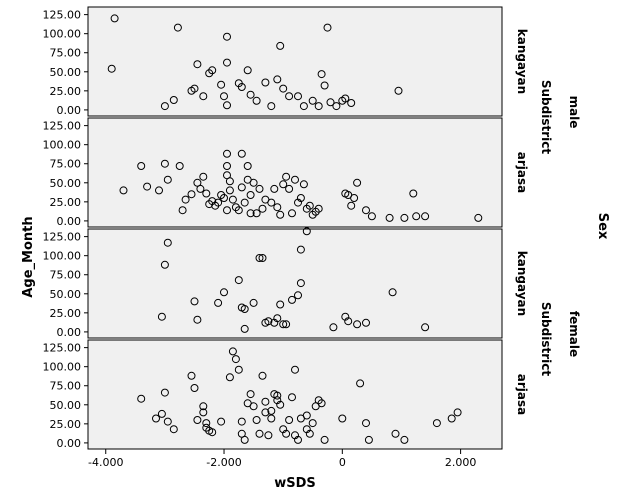 The height and width of the screenshot is (504, 629). What do you see at coordinates (282, 459) in the screenshot?
I see `x-axis: -4.000 -2.000 0 2.000` at bounding box center [282, 459].